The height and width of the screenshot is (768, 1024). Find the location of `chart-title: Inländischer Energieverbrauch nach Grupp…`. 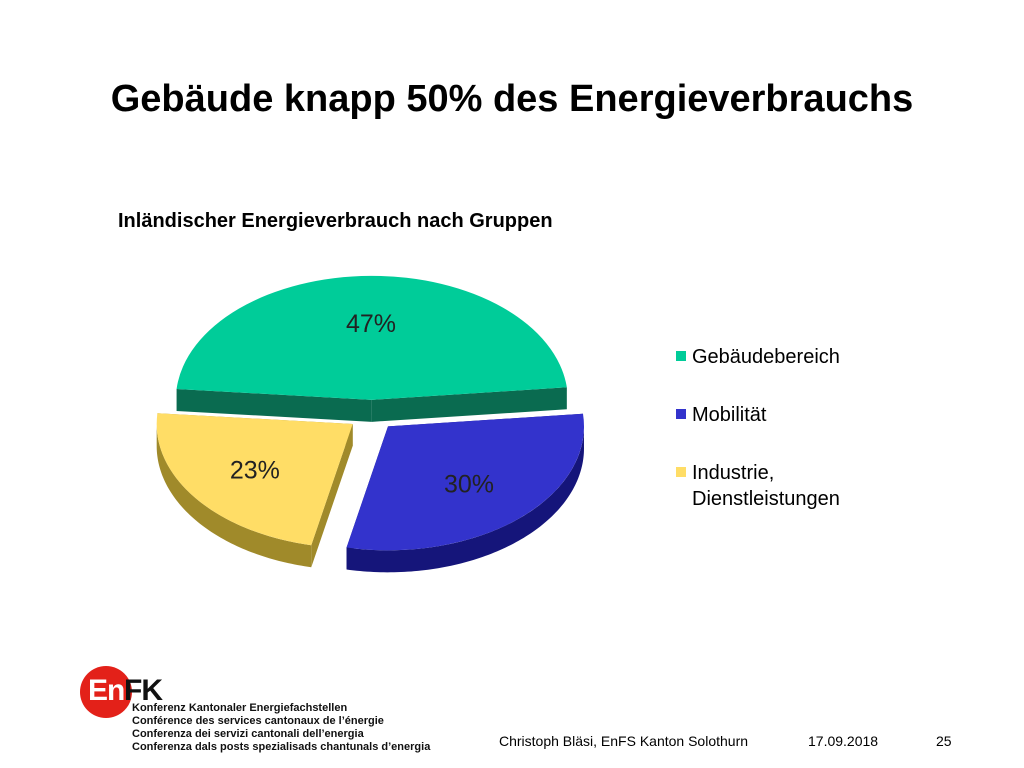

chart-title: Inländischer Energieverbrauch nach Grupp… is located at coordinates (335, 221).